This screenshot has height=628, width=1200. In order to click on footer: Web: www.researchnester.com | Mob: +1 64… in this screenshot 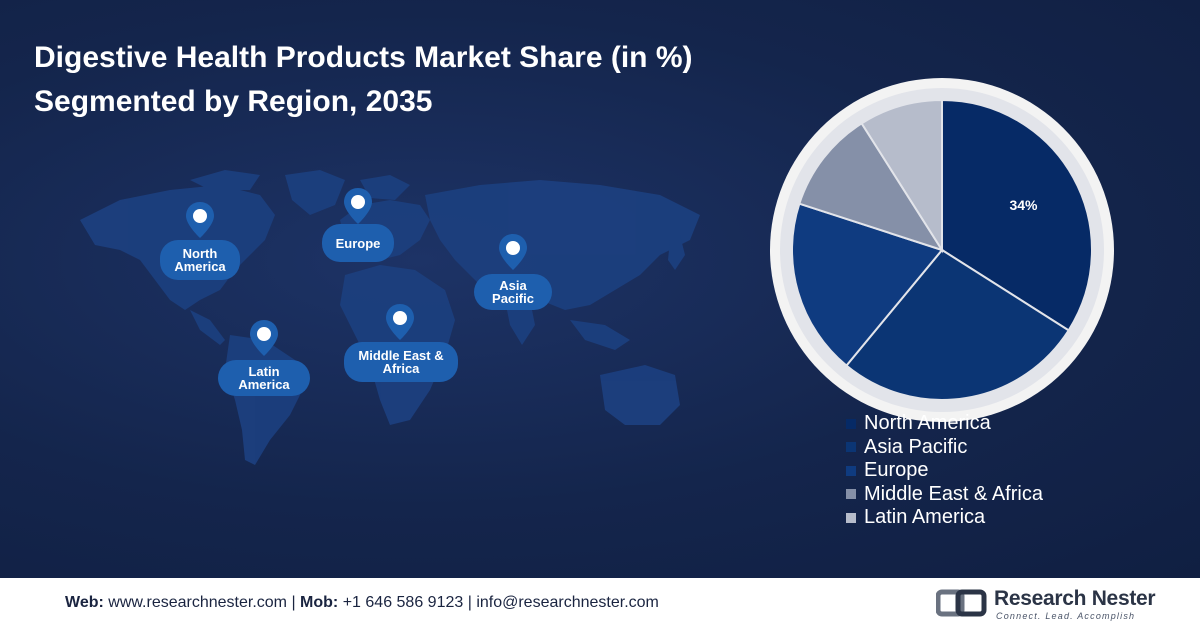, I will do `click(600, 603)`.